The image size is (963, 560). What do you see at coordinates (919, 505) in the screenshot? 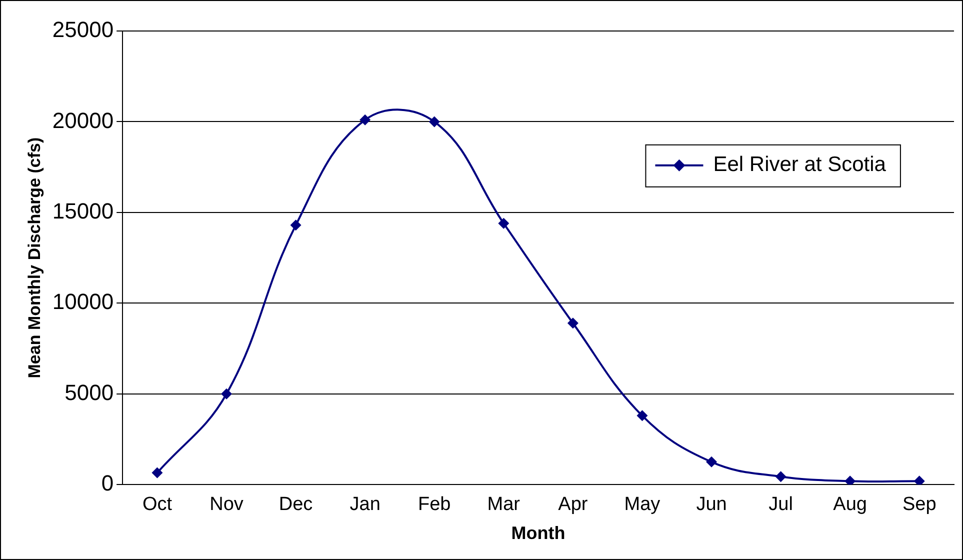
I see `x-tick-label: Sep` at bounding box center [919, 505].